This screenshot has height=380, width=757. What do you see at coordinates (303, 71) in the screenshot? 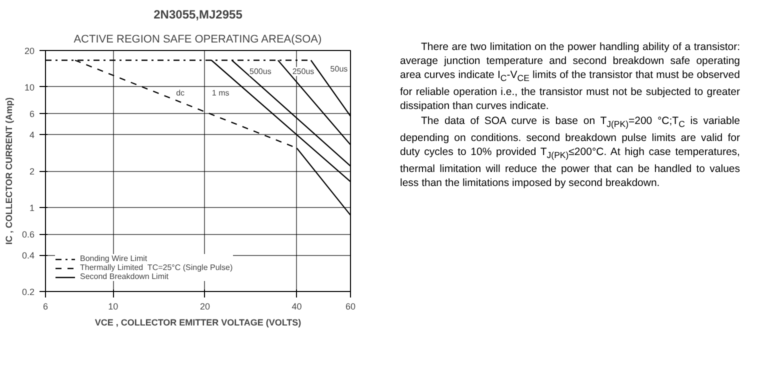
I see `annotation: 250us` at bounding box center [303, 71].